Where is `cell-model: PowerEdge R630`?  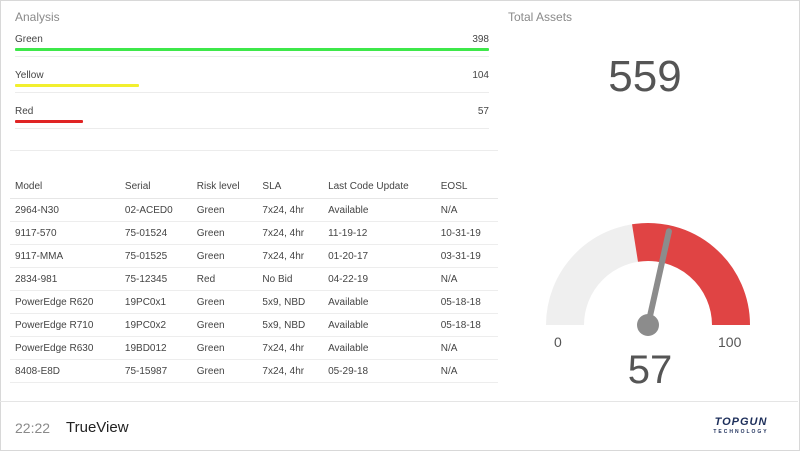 cell-model: PowerEdge R630 is located at coordinates (65, 348).